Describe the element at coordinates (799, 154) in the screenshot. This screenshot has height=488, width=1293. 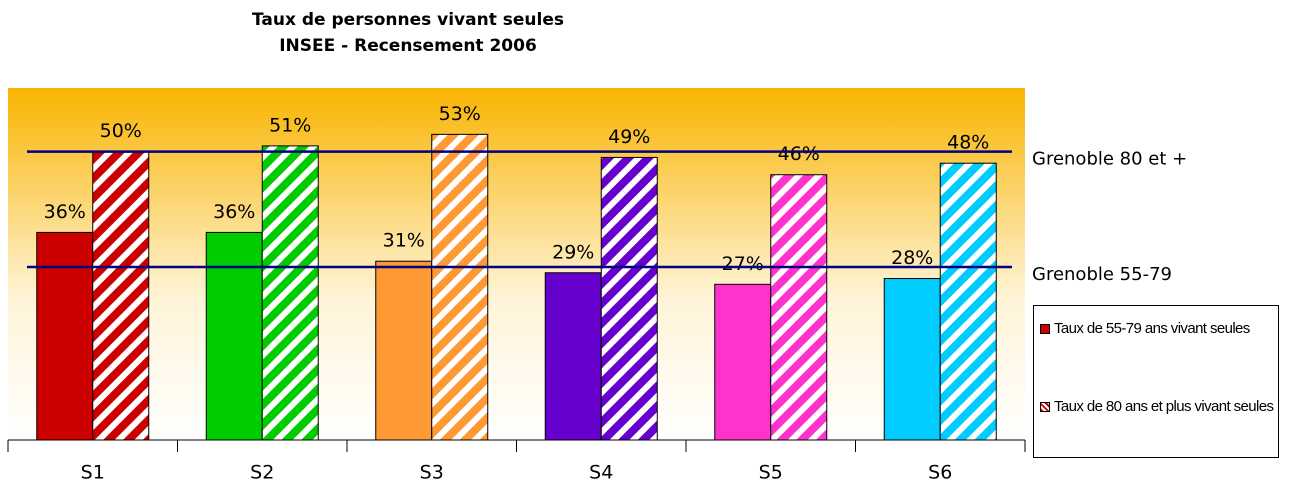
I see `data-label: 46%` at that location.